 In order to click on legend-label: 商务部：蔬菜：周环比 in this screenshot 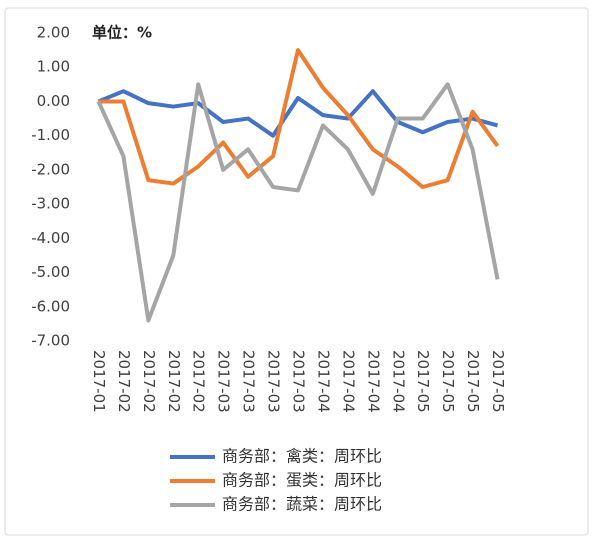, I will do `click(302, 504)`.